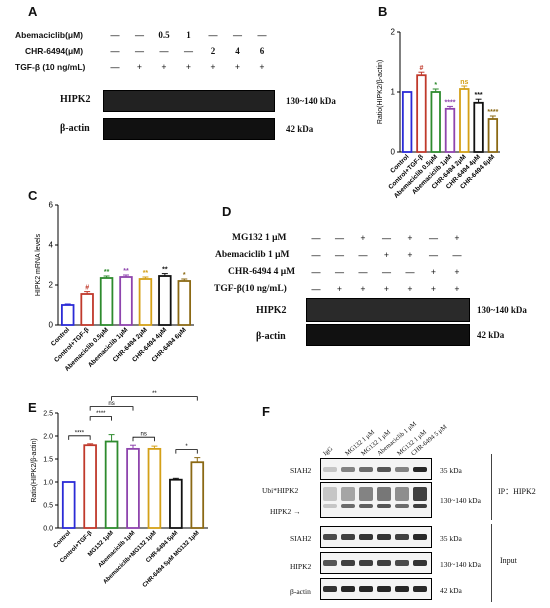 The width and height of the screenshot is (550, 608). What do you see at coordinates (164, 35) in the screenshot?
I see `grid-cell: 0.5` at bounding box center [164, 35].